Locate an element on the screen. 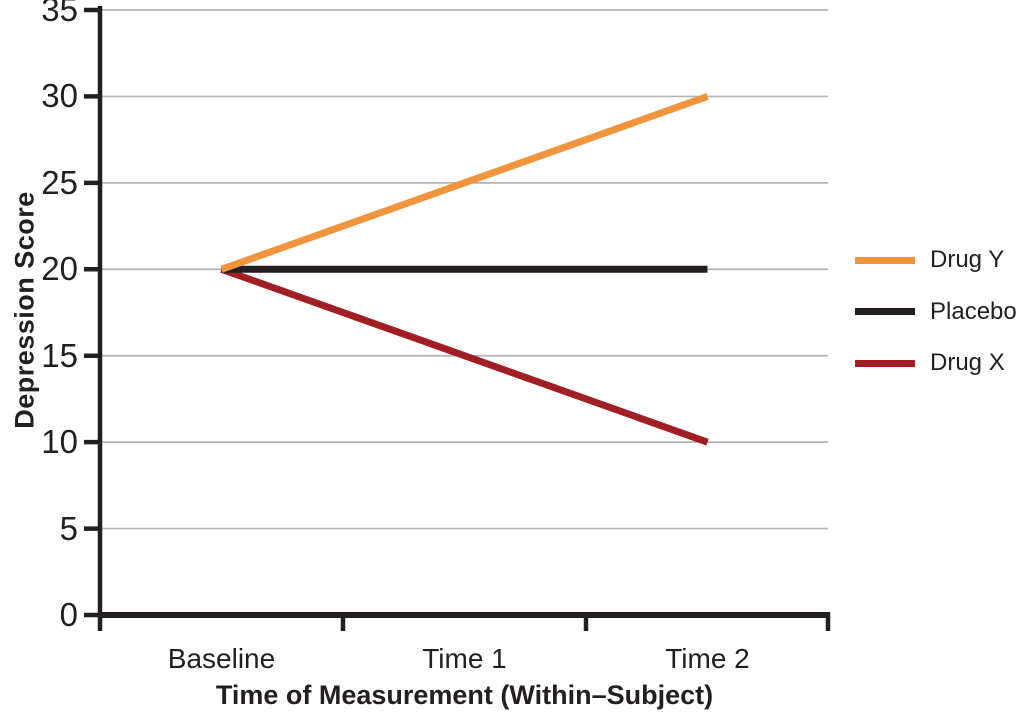  y-tick-label: 5 is located at coordinates (68, 528).